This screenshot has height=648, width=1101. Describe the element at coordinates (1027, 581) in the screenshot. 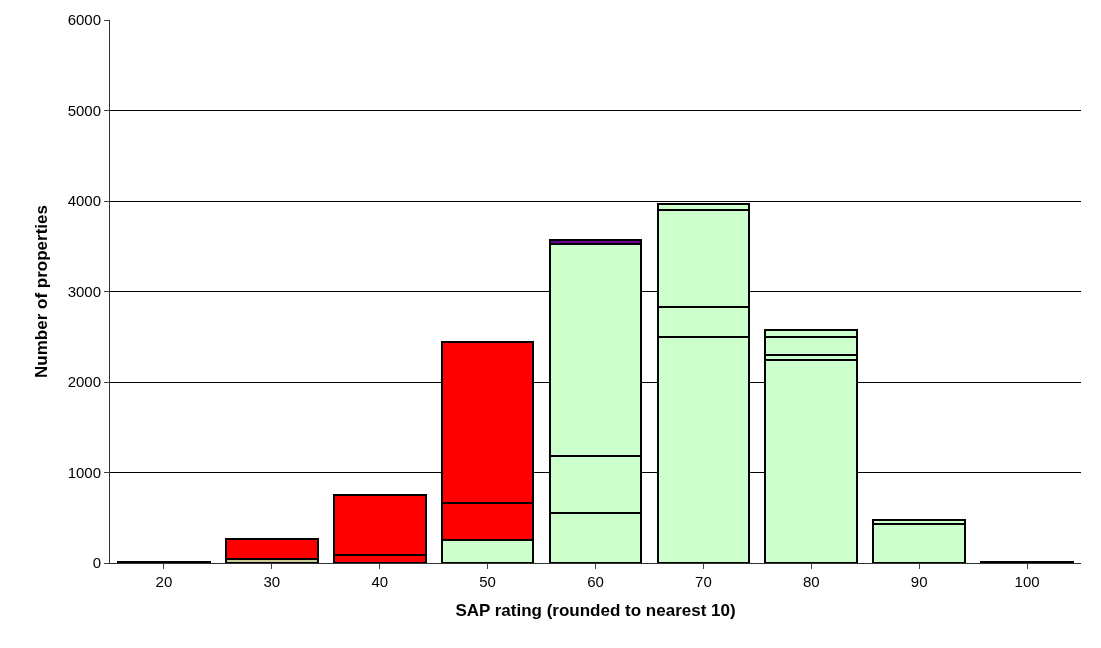

I see `x-tick-label: 100` at that location.